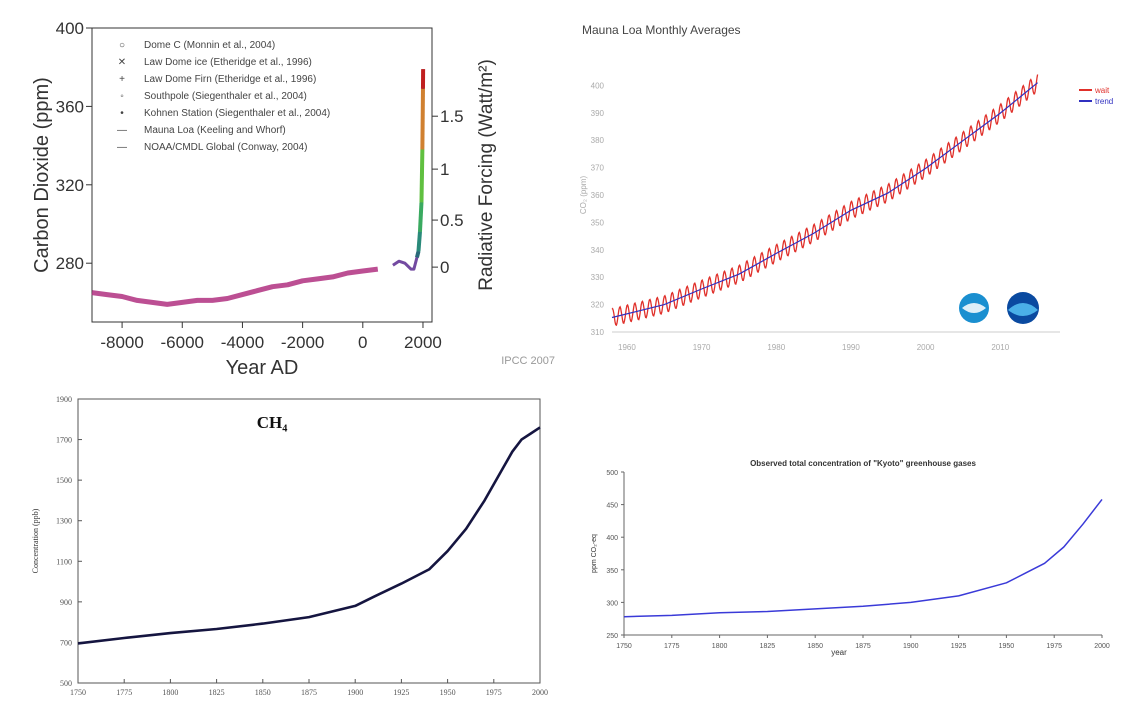  Describe the element at coordinates (598, 332) in the screenshot. I see `y-tick-label: 310` at that location.